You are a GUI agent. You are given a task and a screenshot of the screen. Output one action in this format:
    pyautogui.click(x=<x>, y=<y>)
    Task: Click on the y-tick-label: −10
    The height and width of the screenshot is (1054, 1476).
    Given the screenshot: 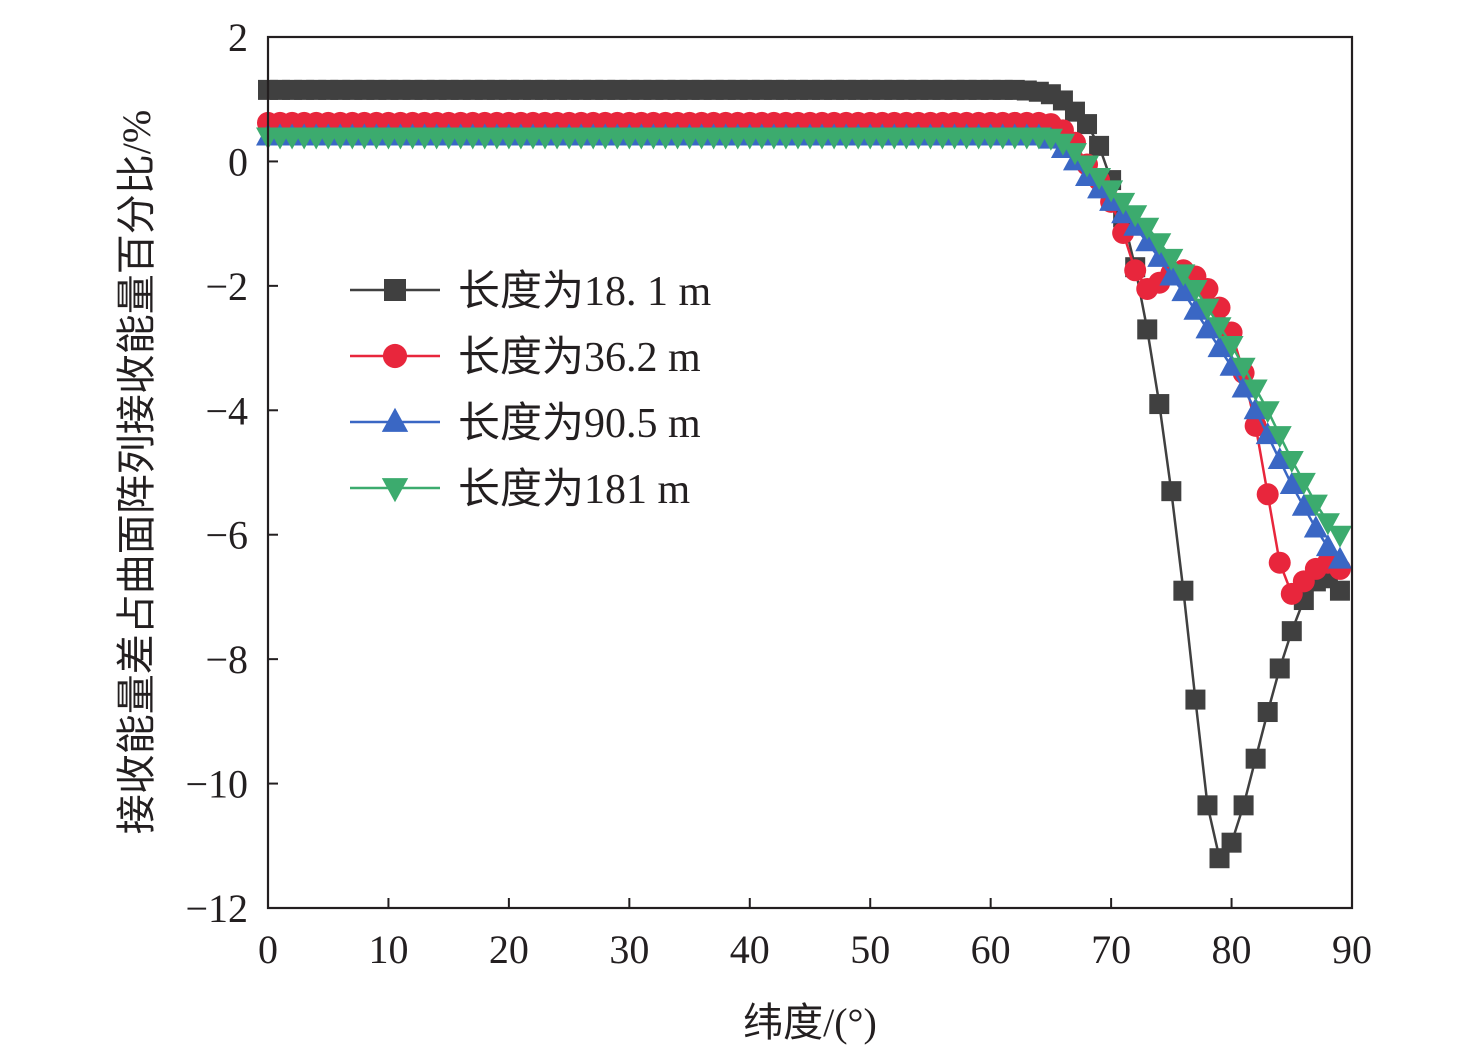 What is the action you would take?
    pyautogui.click(x=216, y=784)
    